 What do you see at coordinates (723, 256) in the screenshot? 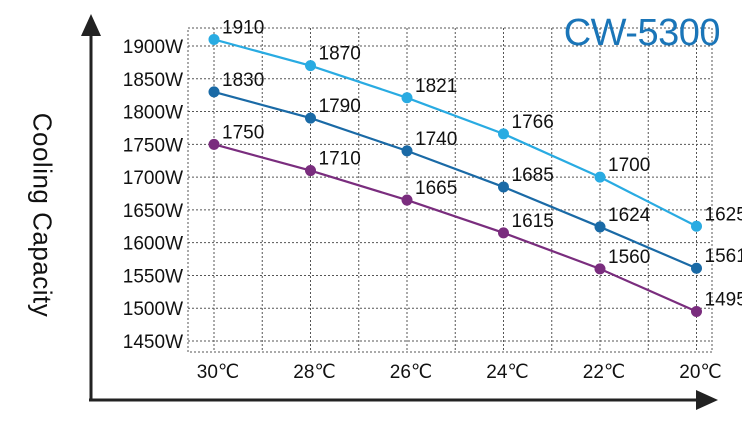
I see `data-label: 1561` at bounding box center [723, 256].